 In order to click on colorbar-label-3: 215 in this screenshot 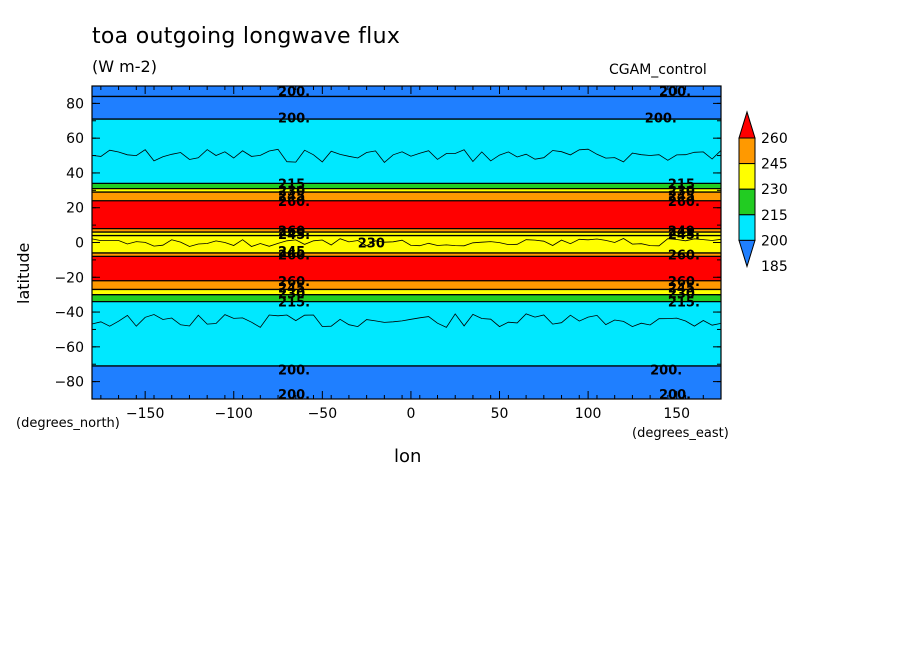, I will do `click(774, 216)`.